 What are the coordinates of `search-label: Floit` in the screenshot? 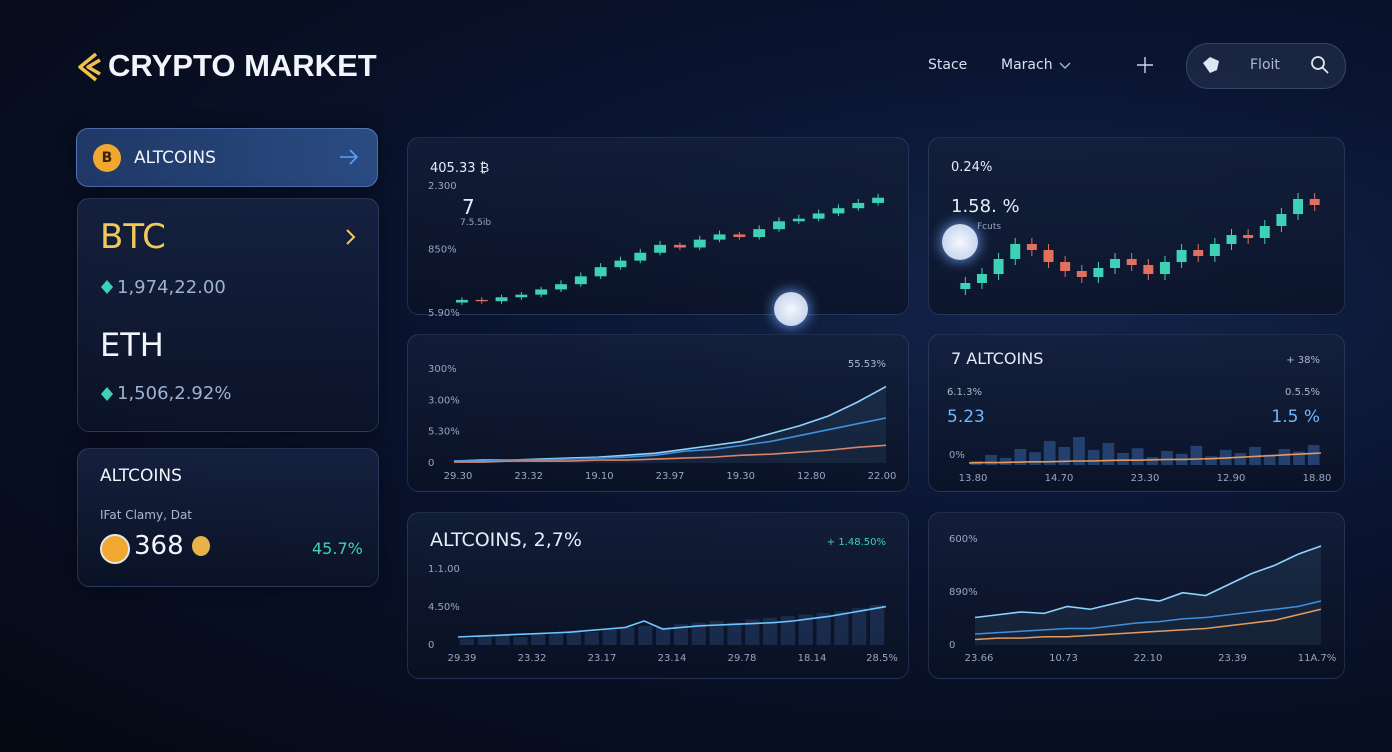 It's located at (1265, 65).